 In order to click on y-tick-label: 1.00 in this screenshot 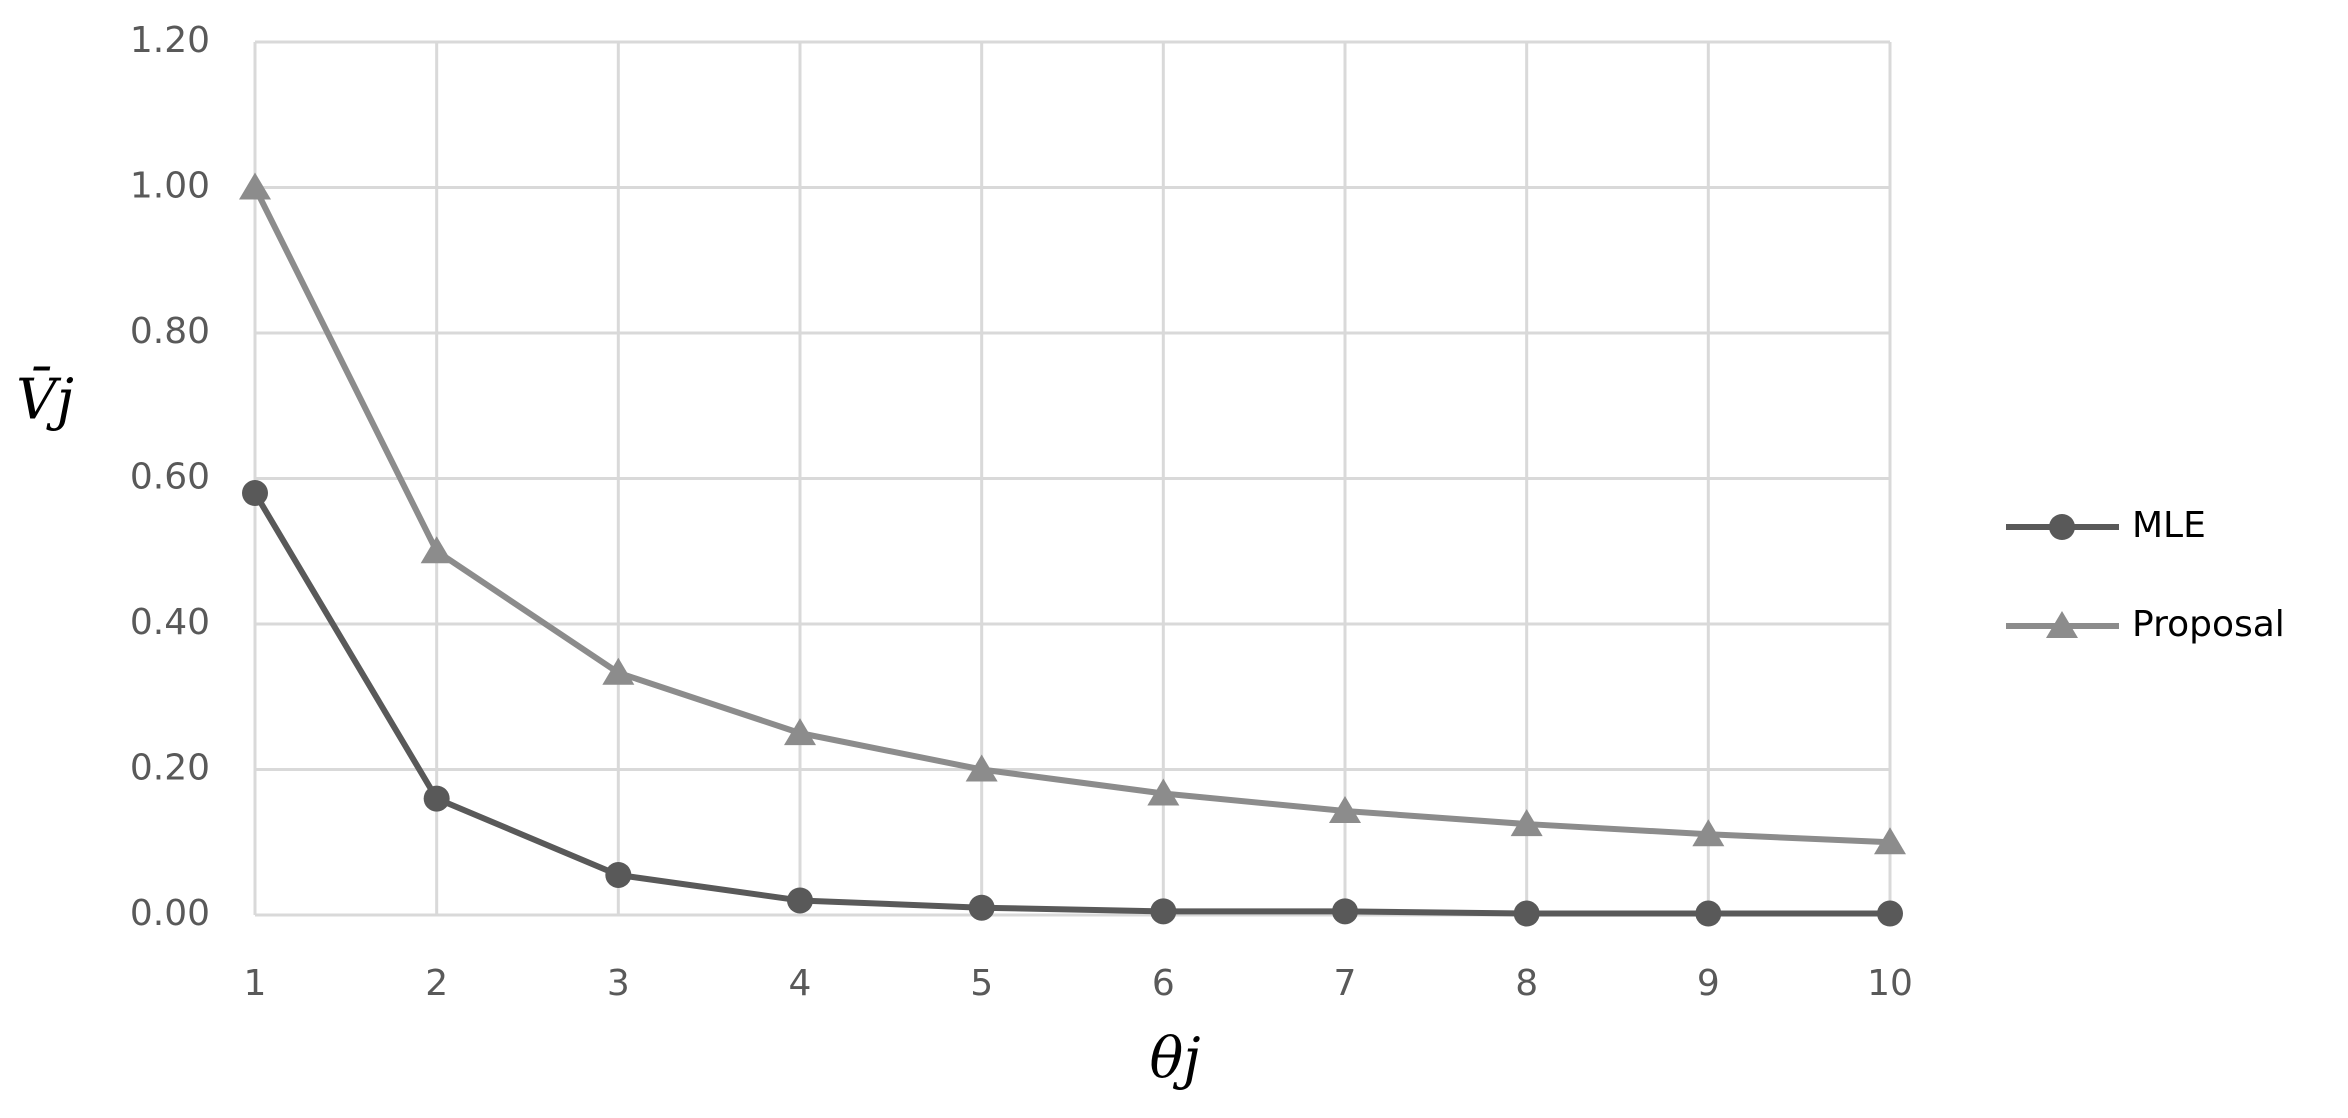, I will do `click(170, 186)`.